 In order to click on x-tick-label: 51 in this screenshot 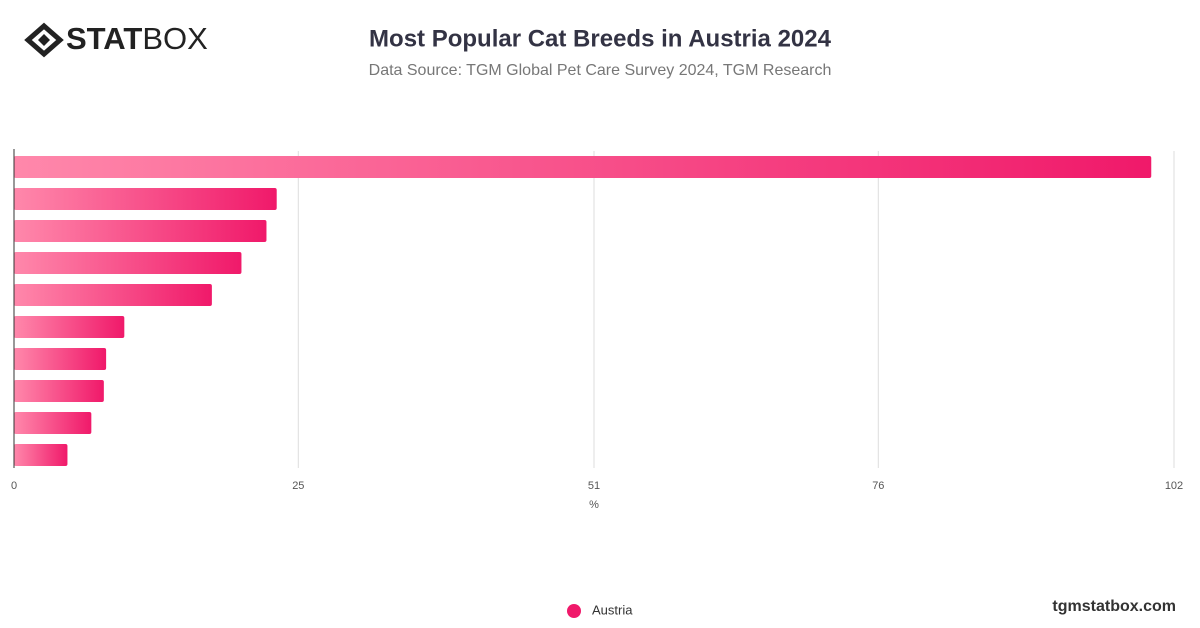, I will do `click(594, 486)`.